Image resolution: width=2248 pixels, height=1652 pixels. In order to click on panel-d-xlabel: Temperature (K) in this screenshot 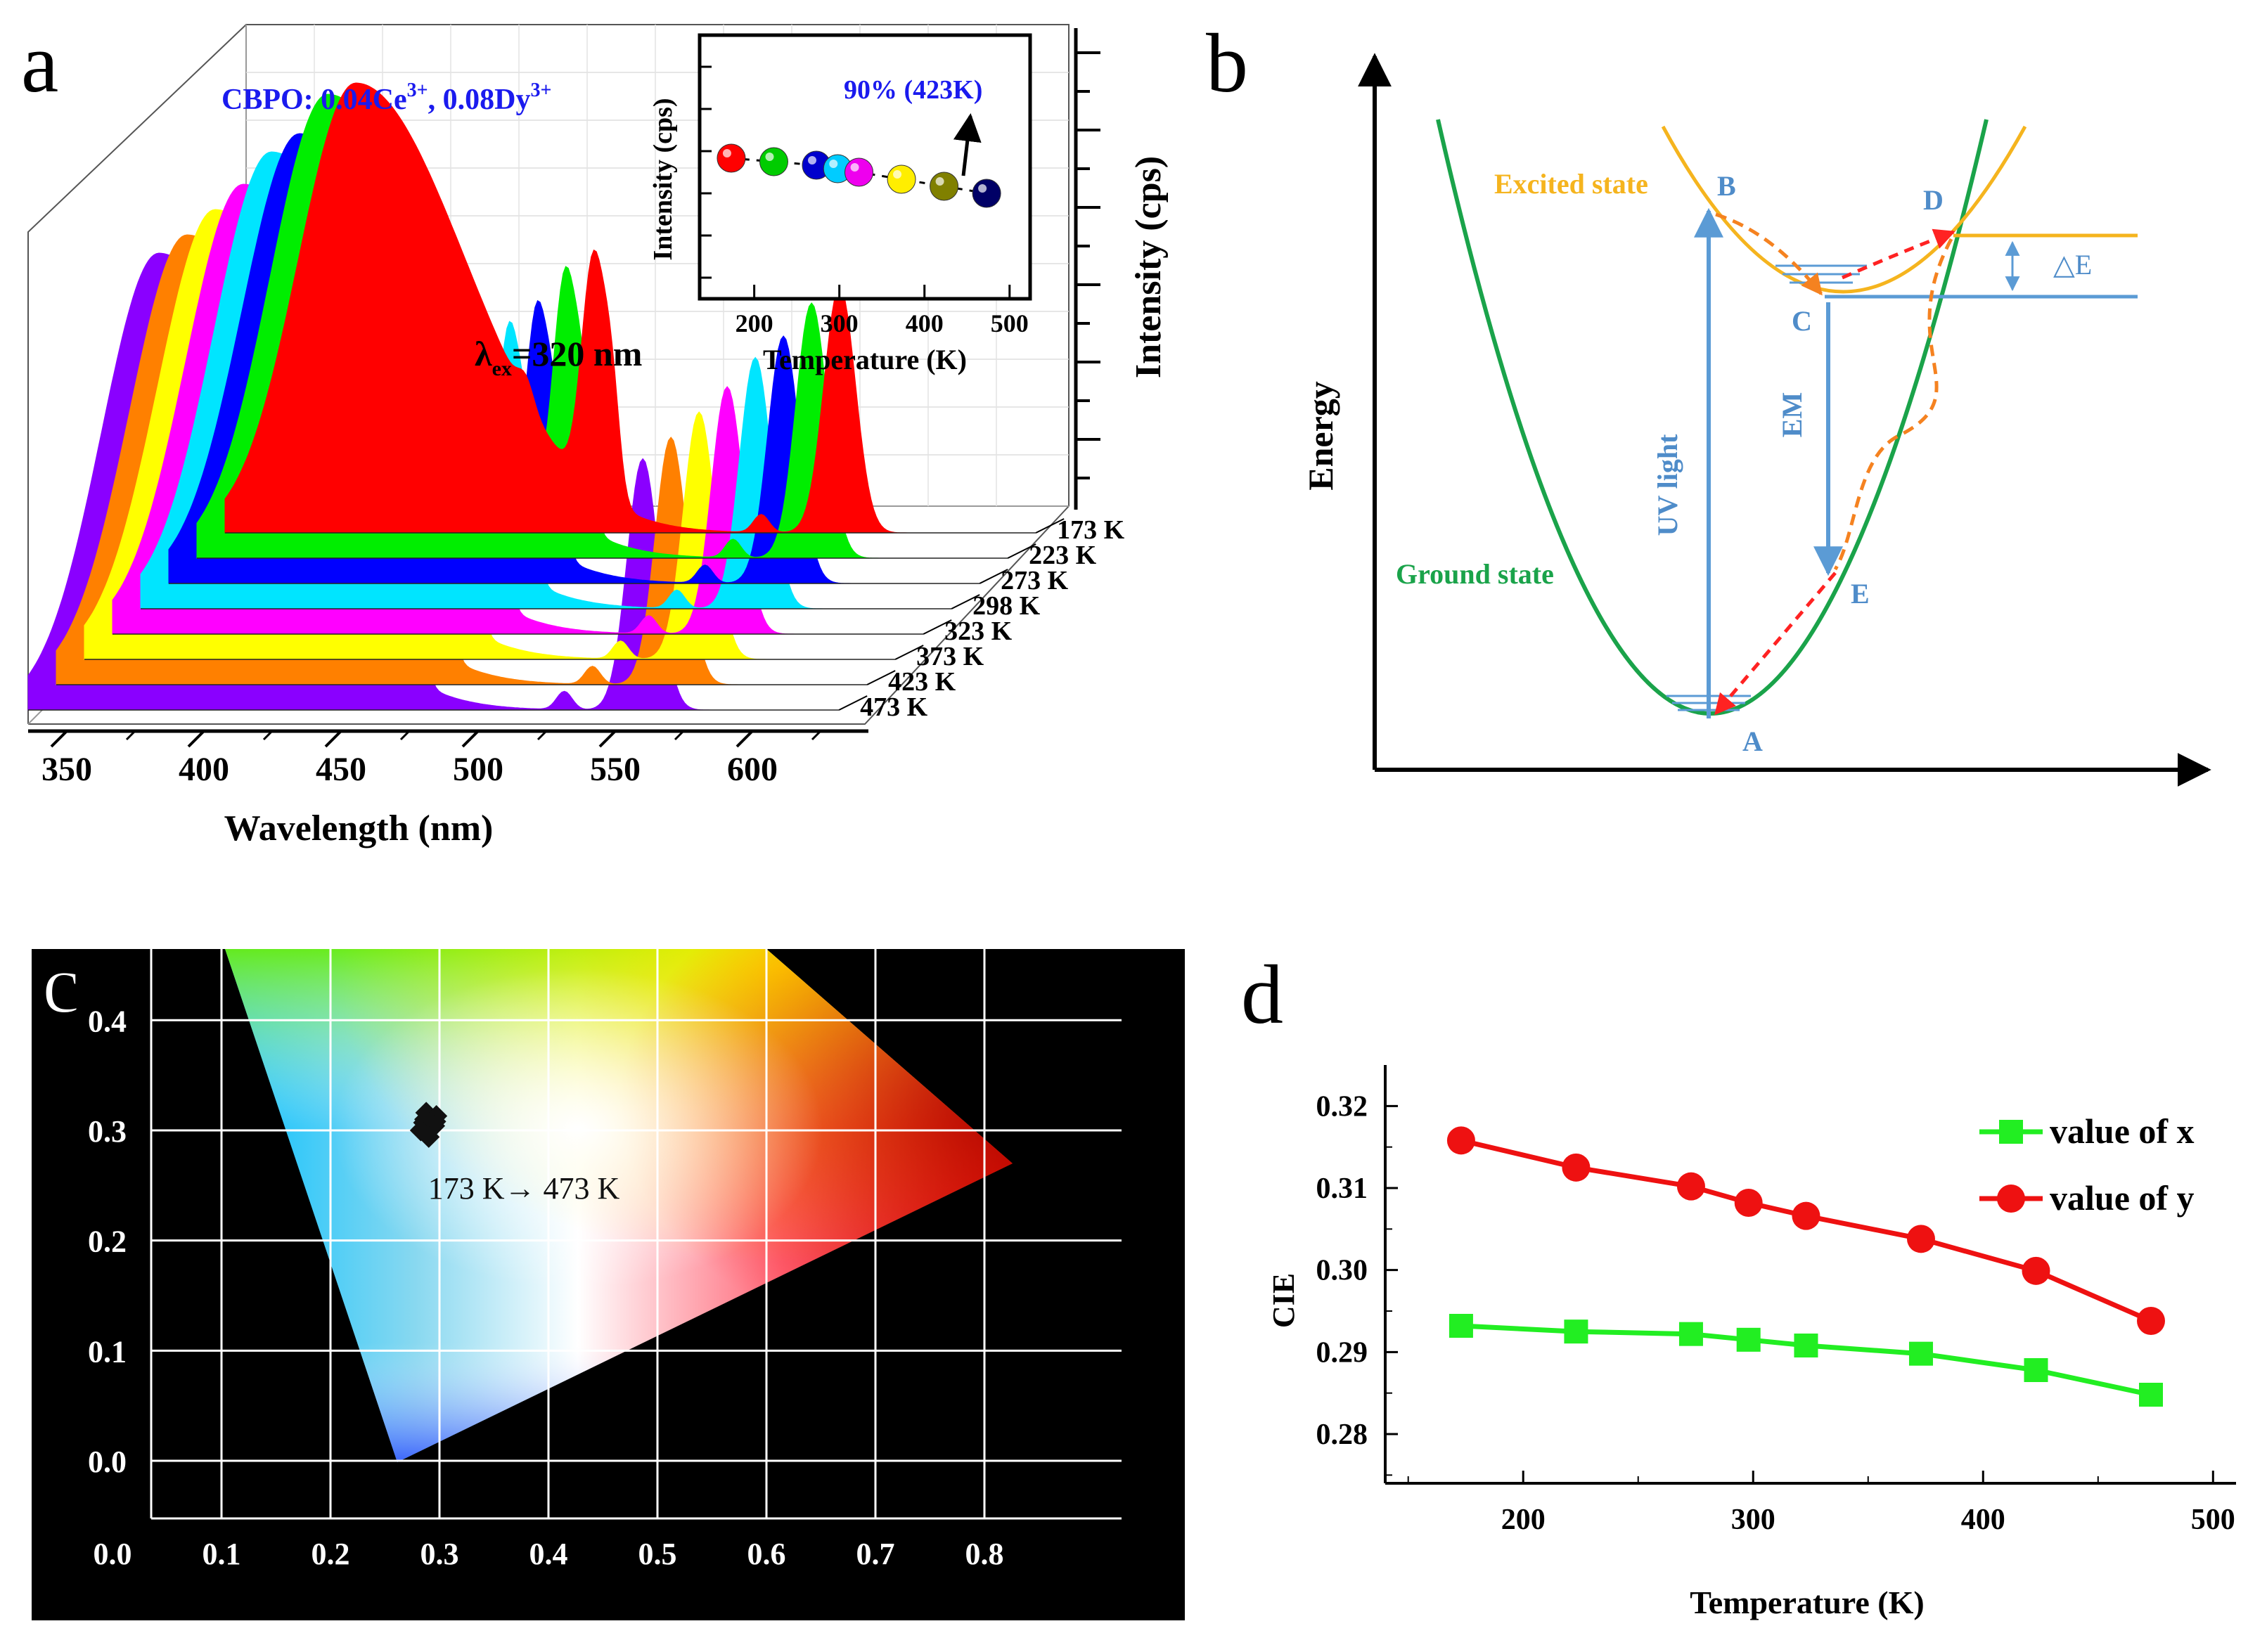, I will do `click(1807, 1602)`.